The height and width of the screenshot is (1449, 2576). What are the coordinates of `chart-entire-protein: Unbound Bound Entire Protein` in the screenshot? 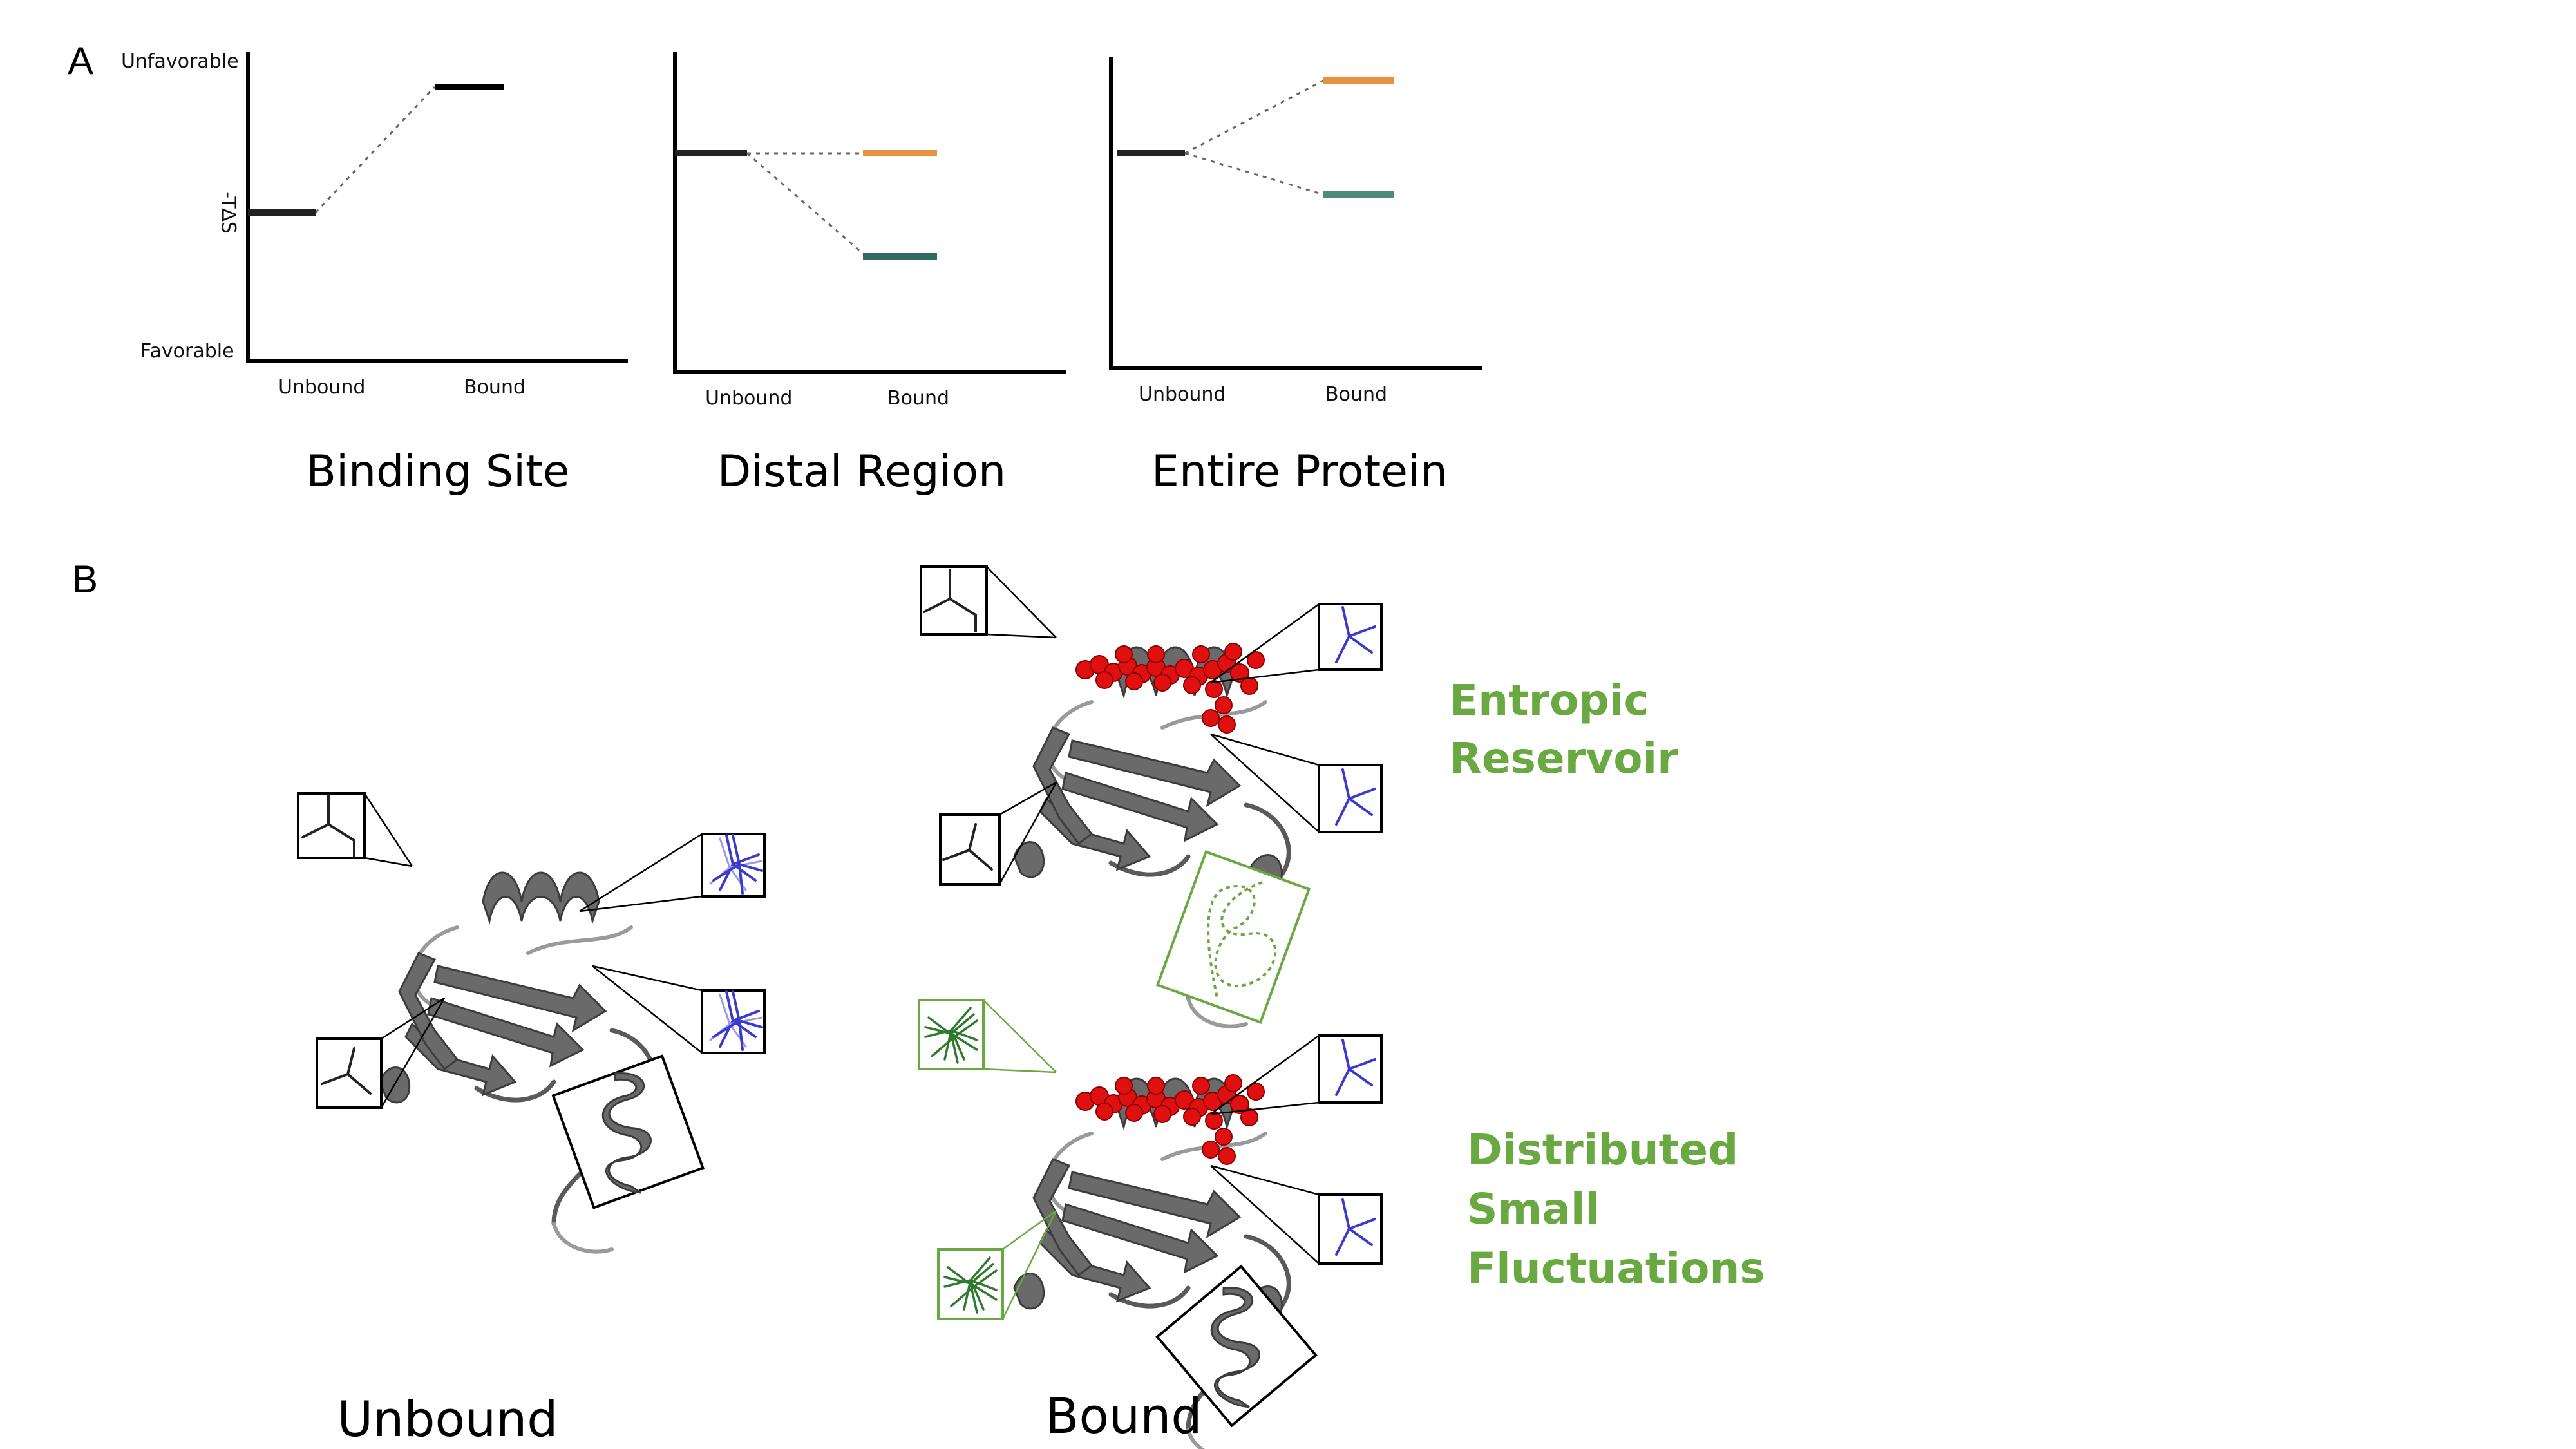 It's located at (1295, 277).